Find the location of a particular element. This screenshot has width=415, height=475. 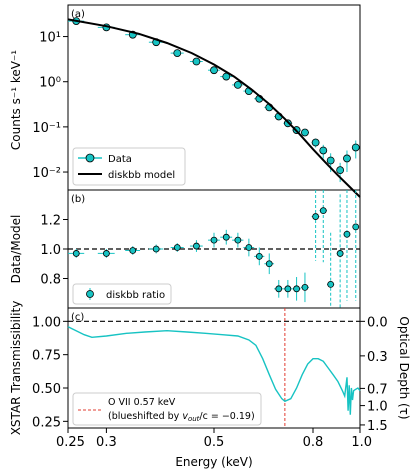

panel-c-right-tick-label: 1.5 is located at coordinates (377, 426).